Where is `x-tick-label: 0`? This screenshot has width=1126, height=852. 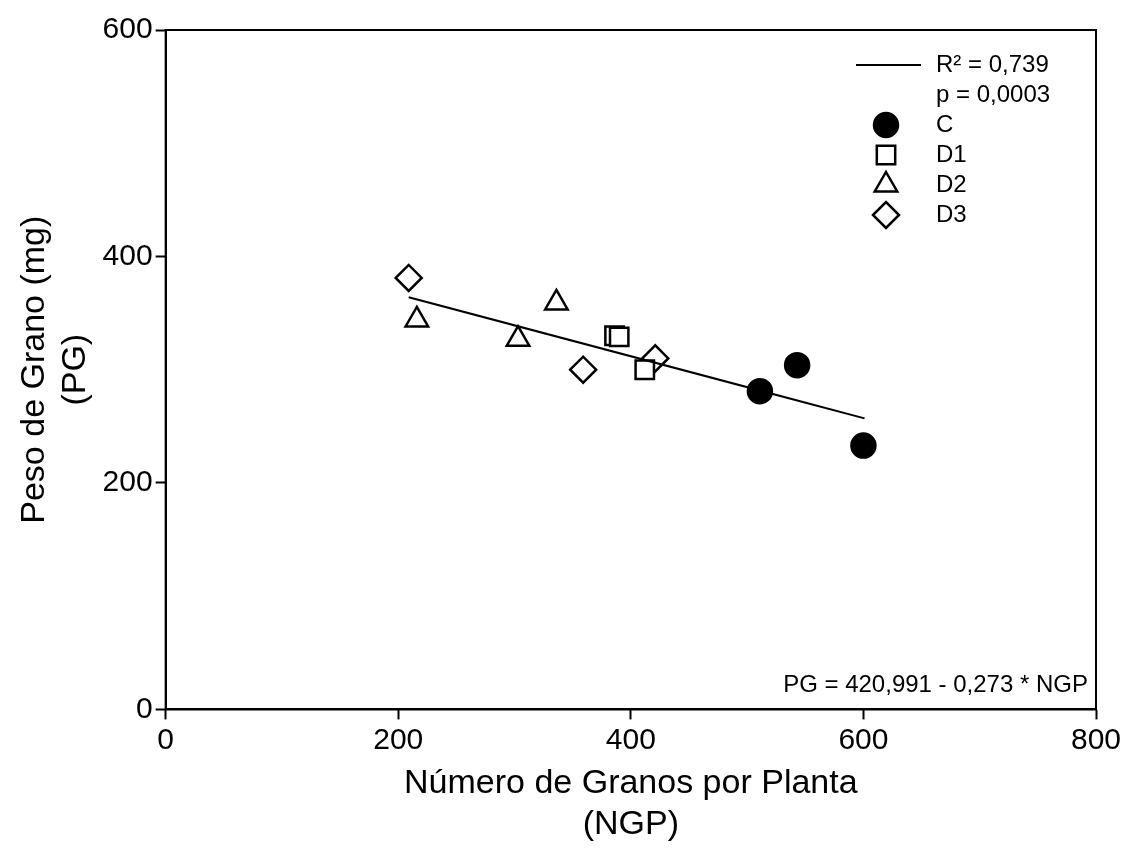
x-tick-label: 0 is located at coordinates (165, 738).